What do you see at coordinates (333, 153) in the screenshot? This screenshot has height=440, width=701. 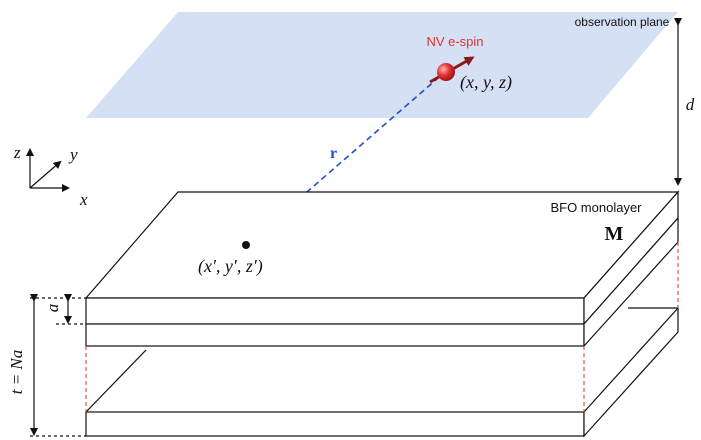 I see `vector-r-label: r` at bounding box center [333, 153].